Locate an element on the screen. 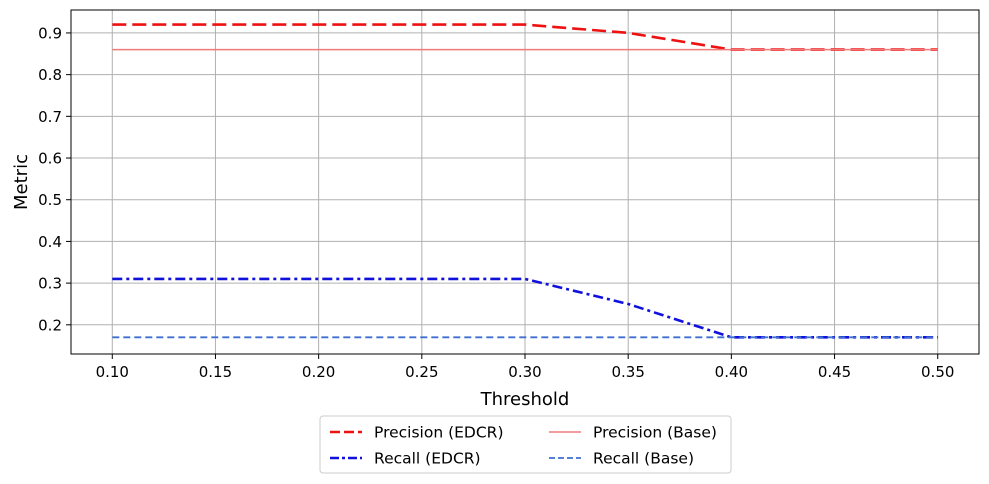 The width and height of the screenshot is (989, 484). legend-label-precision-base: Precision (Base) is located at coordinates (655, 433).